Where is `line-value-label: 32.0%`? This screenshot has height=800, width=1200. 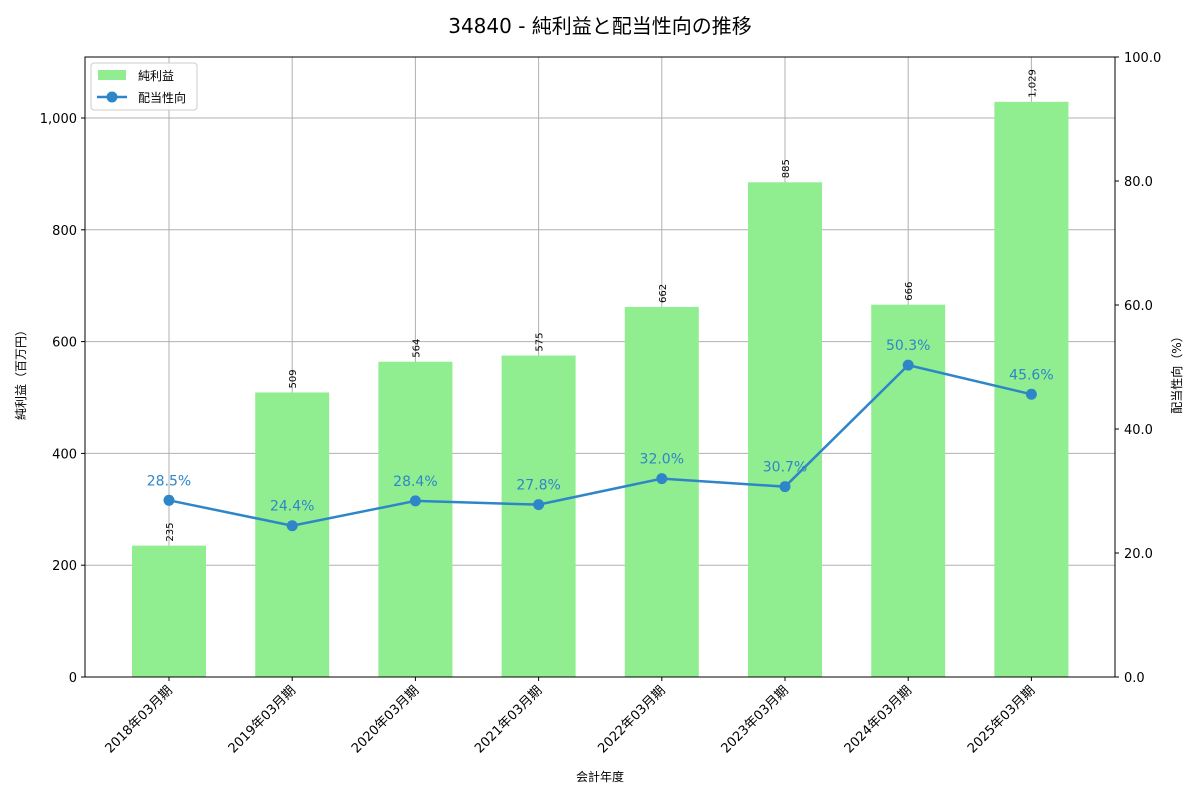
line-value-label: 32.0% is located at coordinates (662, 460).